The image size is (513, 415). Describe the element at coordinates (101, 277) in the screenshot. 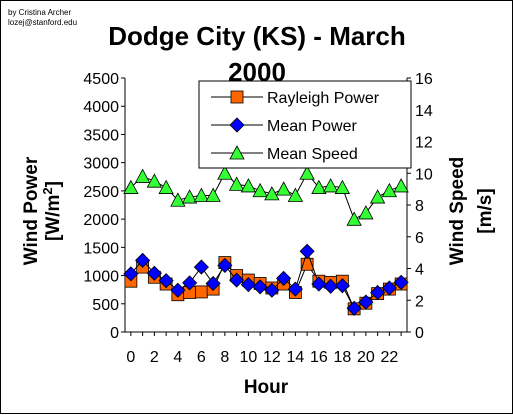

I see `left-y-tick-label: 1000` at that location.